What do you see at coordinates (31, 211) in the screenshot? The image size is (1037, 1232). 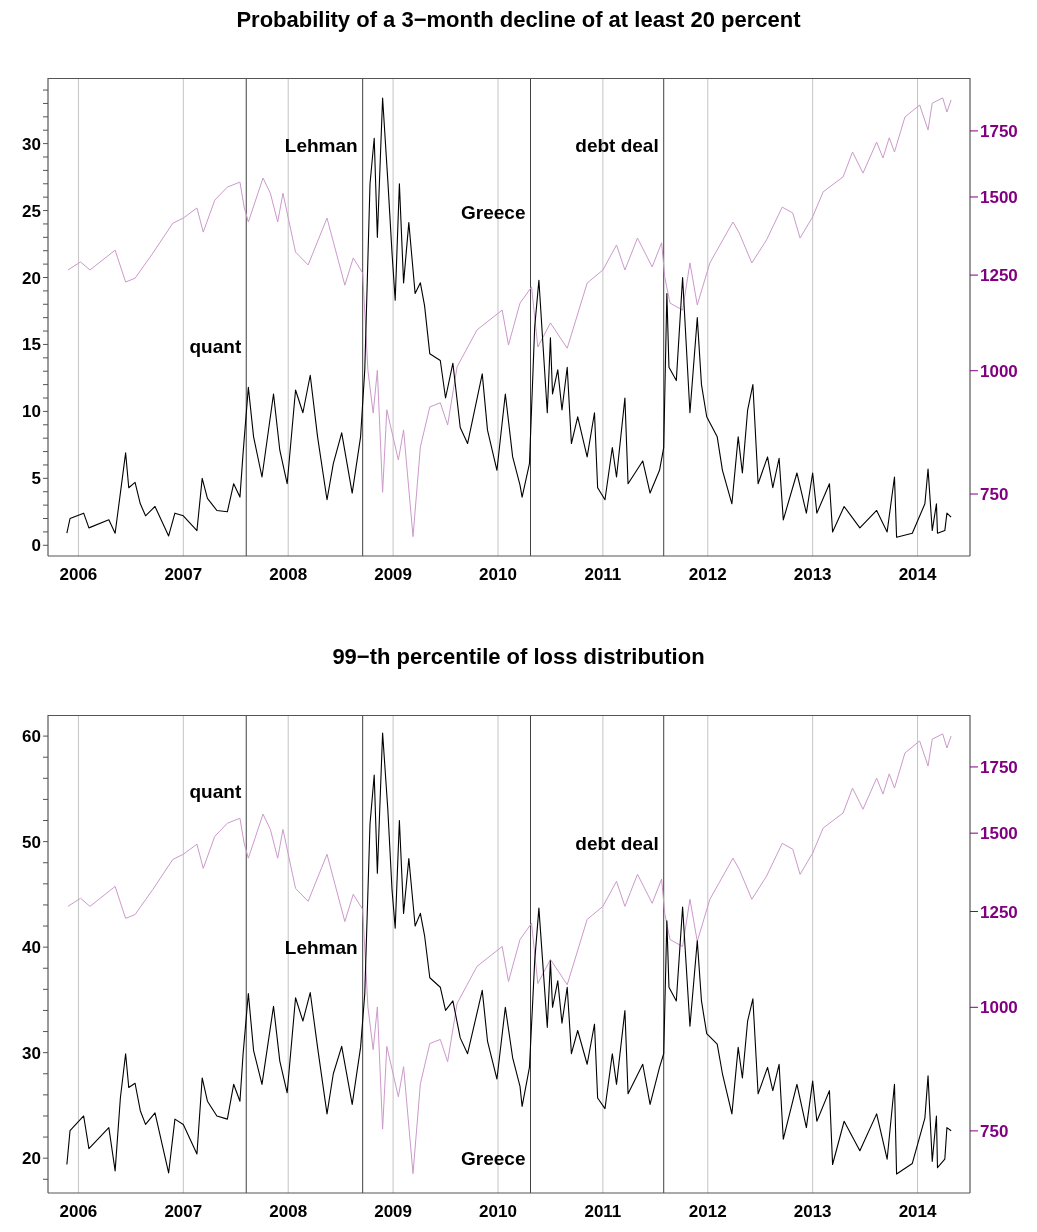 I see `y-tick-label: 25` at bounding box center [31, 211].